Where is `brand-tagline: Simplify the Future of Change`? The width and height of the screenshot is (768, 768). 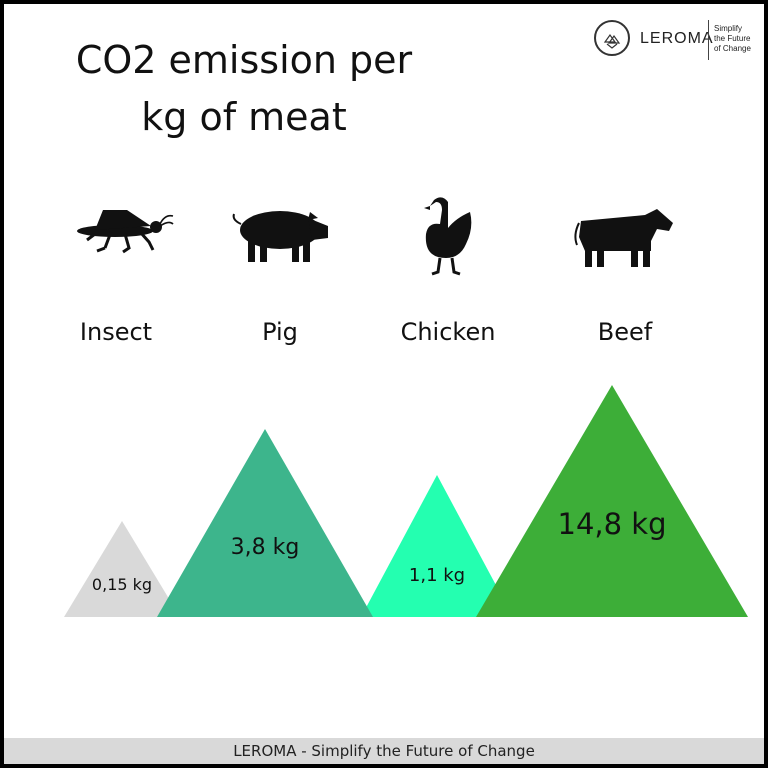
brand-tagline: Simplify the Future of Change is located at coordinates (739, 39).